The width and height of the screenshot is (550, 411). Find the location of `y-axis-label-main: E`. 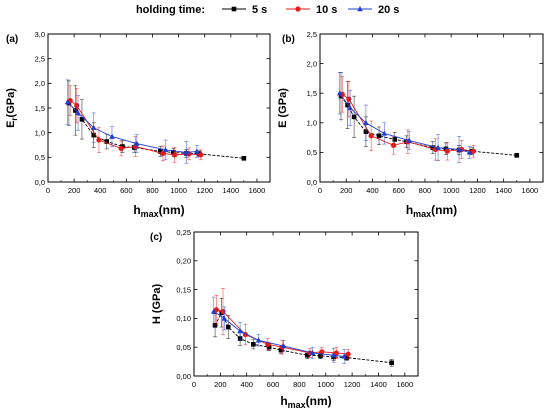

y-axis-label-main: E is located at coordinates (11, 124).